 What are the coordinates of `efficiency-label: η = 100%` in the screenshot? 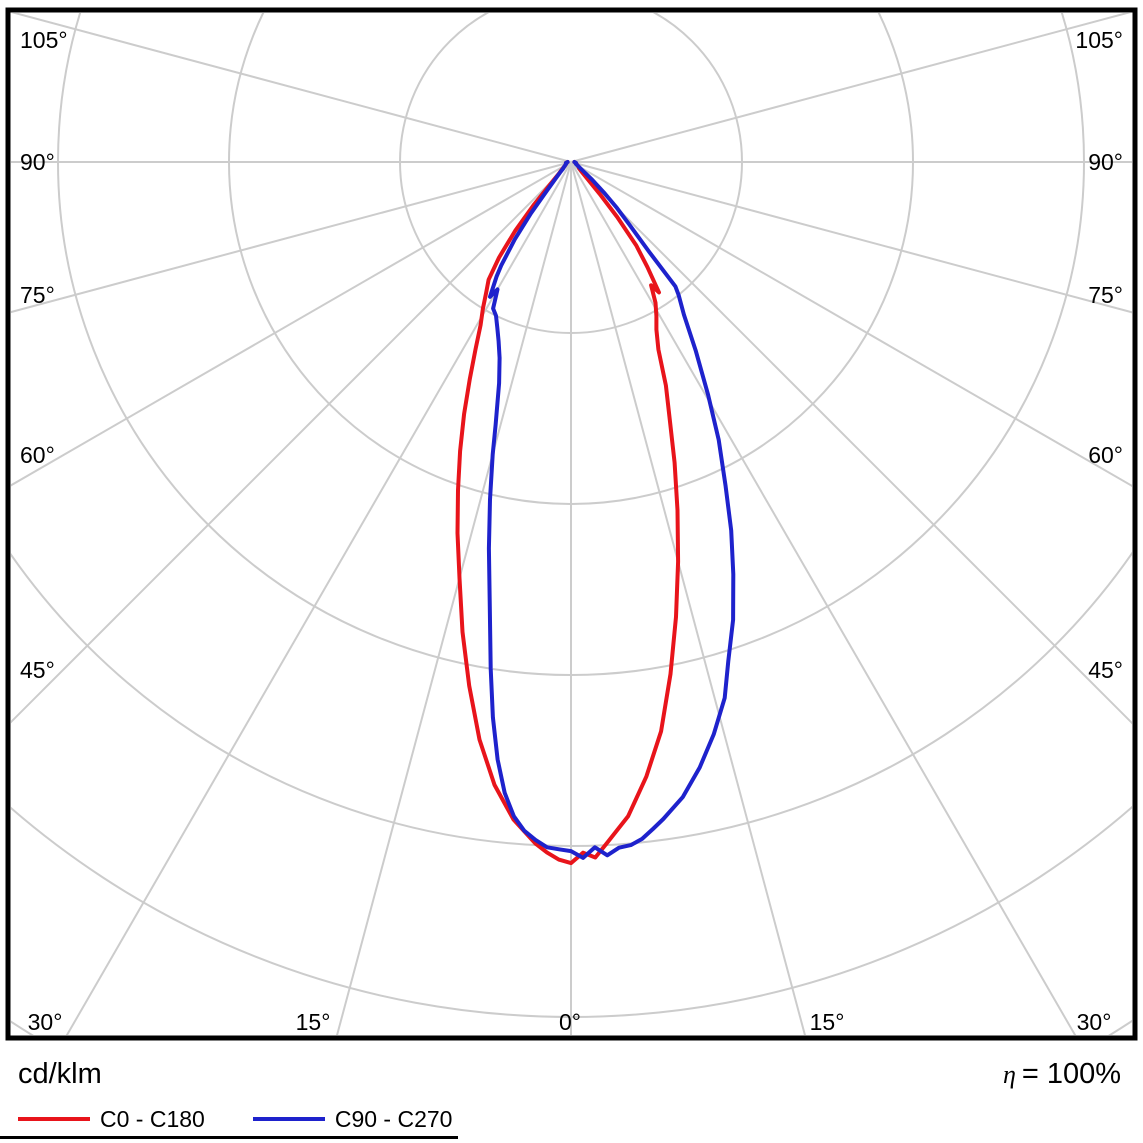 It's located at (1062, 1074).